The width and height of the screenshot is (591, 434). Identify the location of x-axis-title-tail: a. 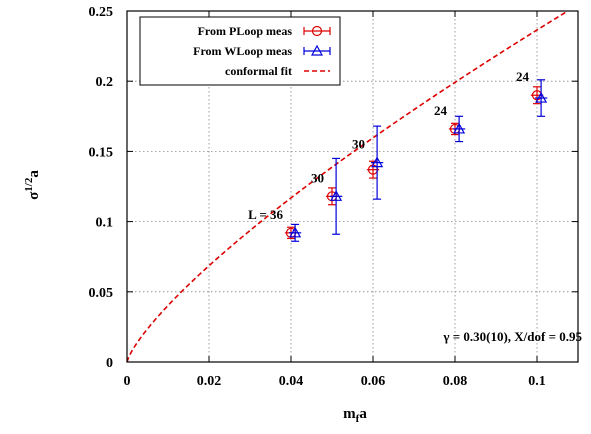
(363, 414).